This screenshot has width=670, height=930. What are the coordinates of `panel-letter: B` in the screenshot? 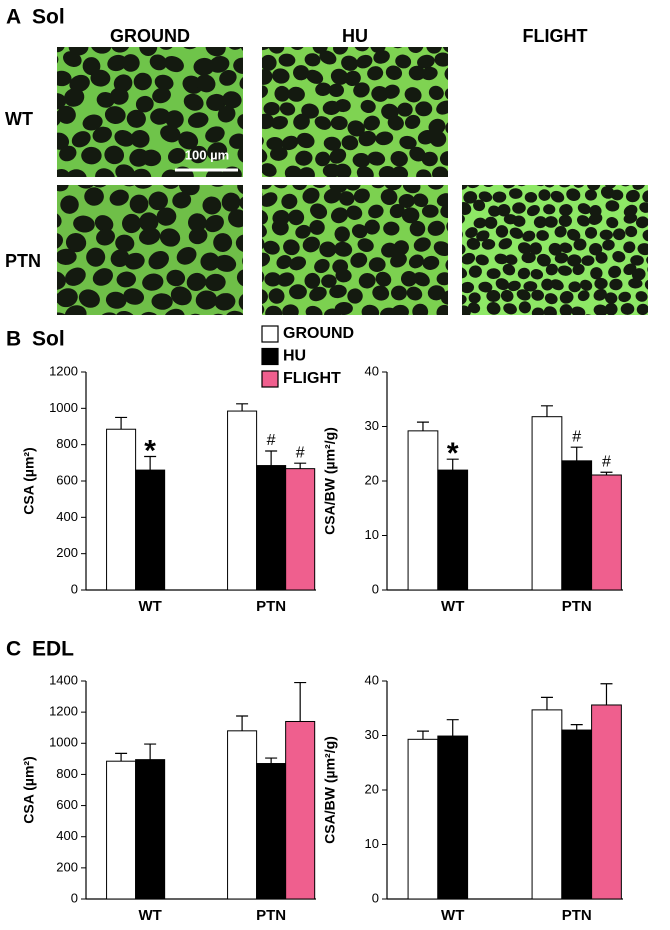 It's located at (13, 339).